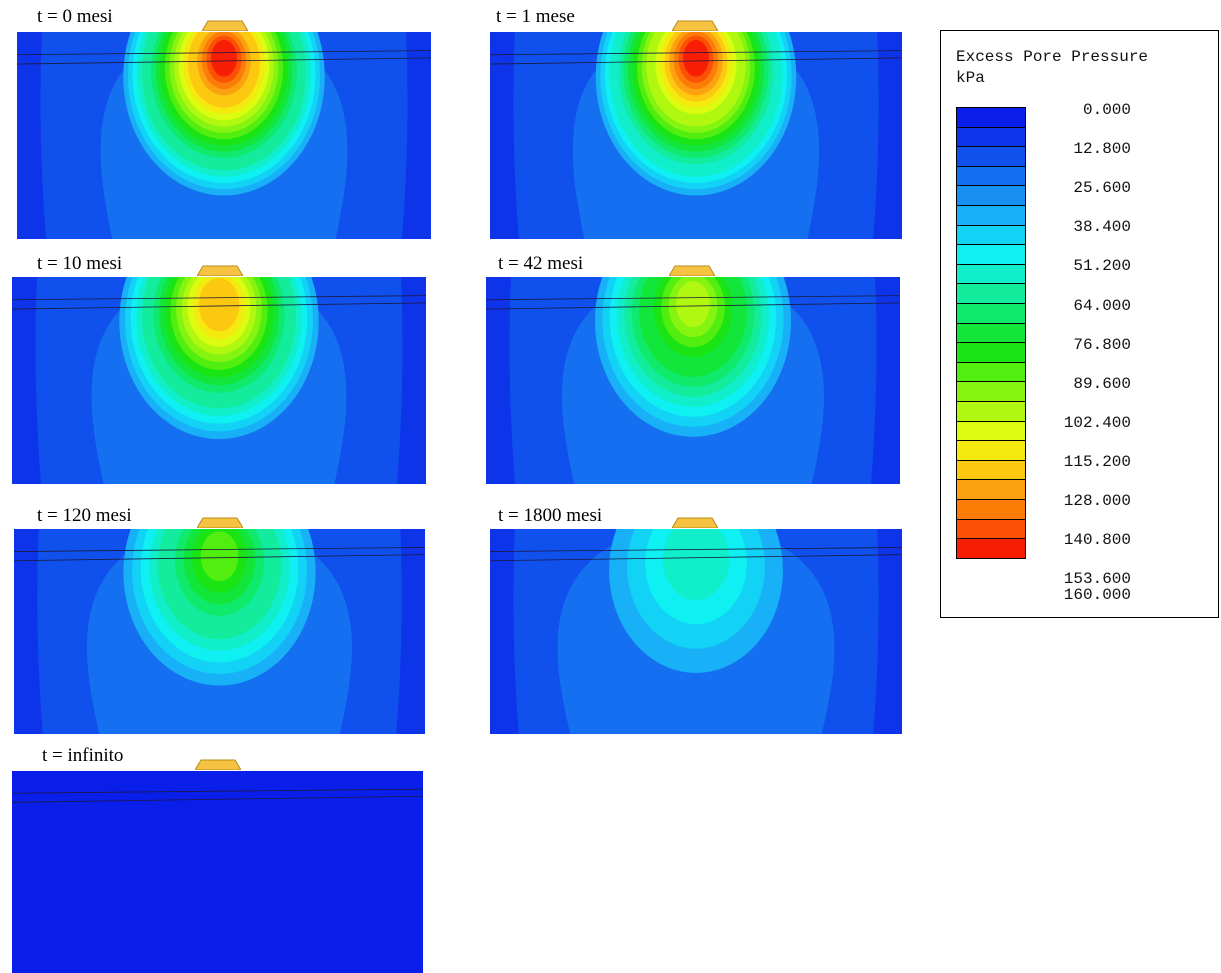  What do you see at coordinates (1102, 344) in the screenshot?
I see `legend-label: 76.800` at bounding box center [1102, 344].